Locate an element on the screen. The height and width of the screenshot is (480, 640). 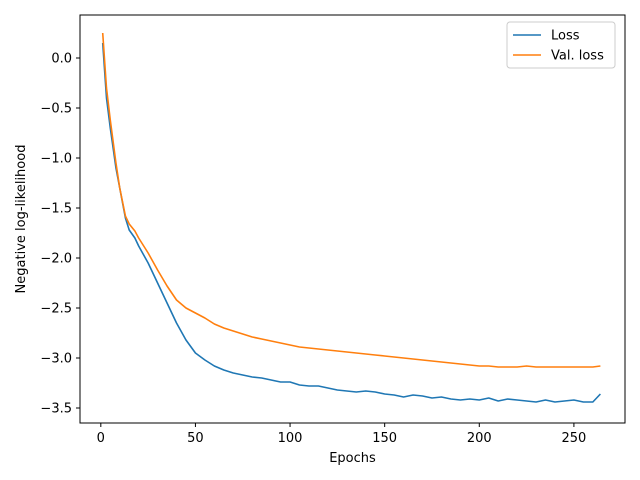
y-tick-label: −3.0 is located at coordinates (56, 359).